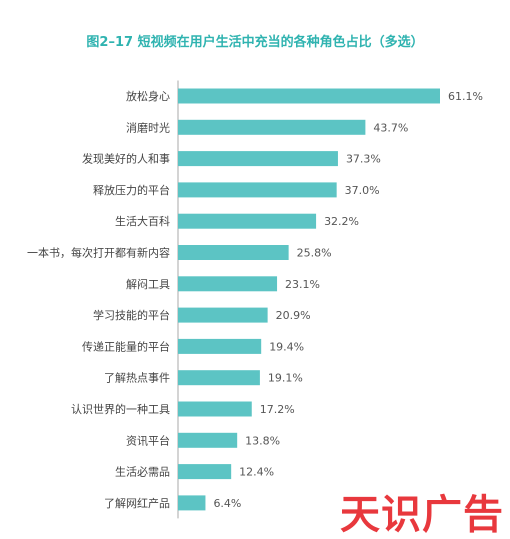 Image resolution: width=510 pixels, height=539 pixels. I want to click on data-label: 20.9%, so click(293, 315).